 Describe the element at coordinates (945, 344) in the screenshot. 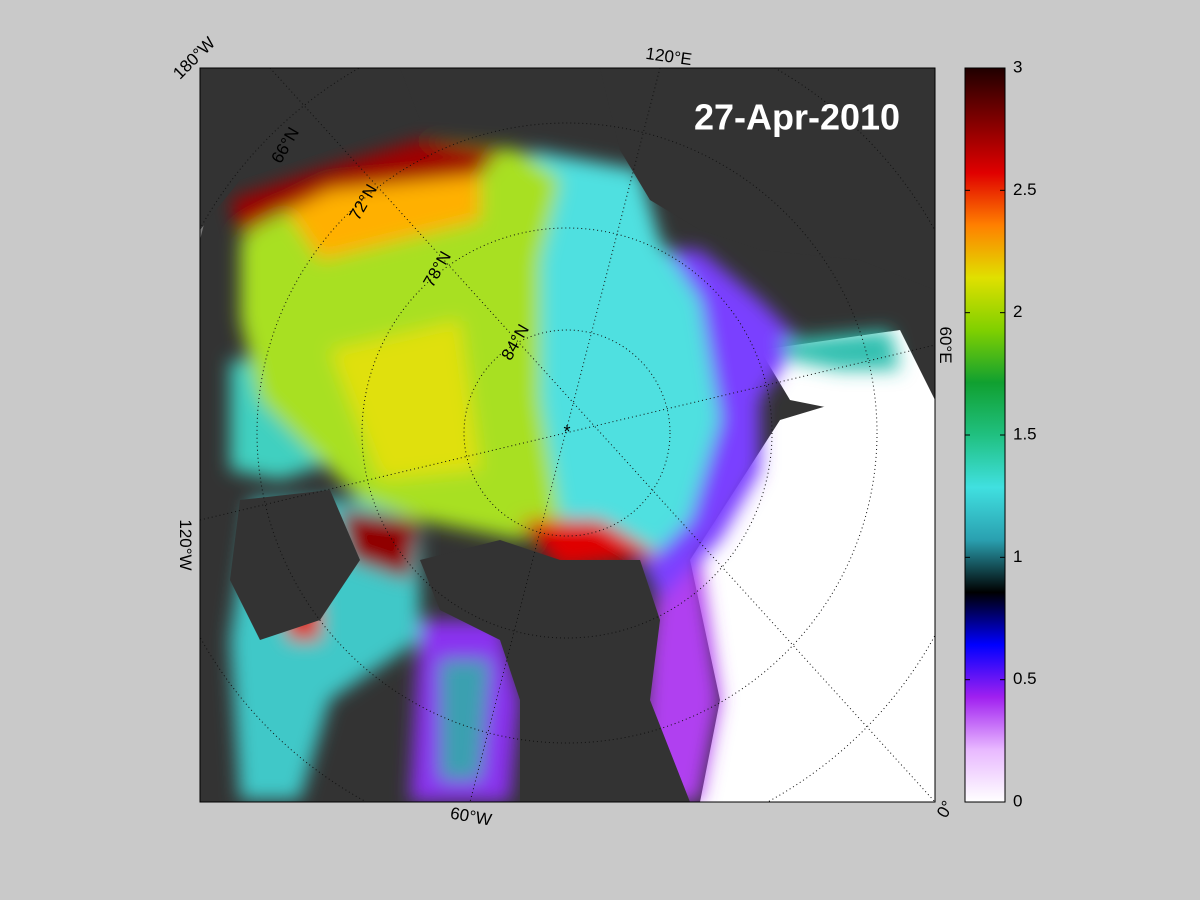

I see `lon-label: 60°E` at that location.